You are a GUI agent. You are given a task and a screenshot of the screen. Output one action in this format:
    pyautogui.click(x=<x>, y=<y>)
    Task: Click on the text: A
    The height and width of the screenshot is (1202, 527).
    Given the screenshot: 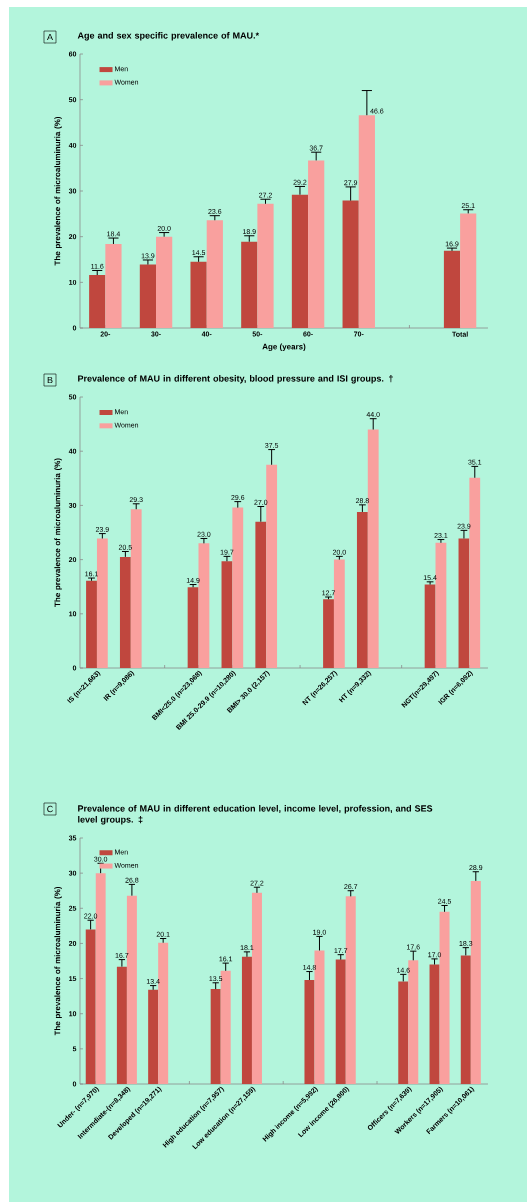 What is the action you would take?
    pyautogui.click(x=50, y=37)
    